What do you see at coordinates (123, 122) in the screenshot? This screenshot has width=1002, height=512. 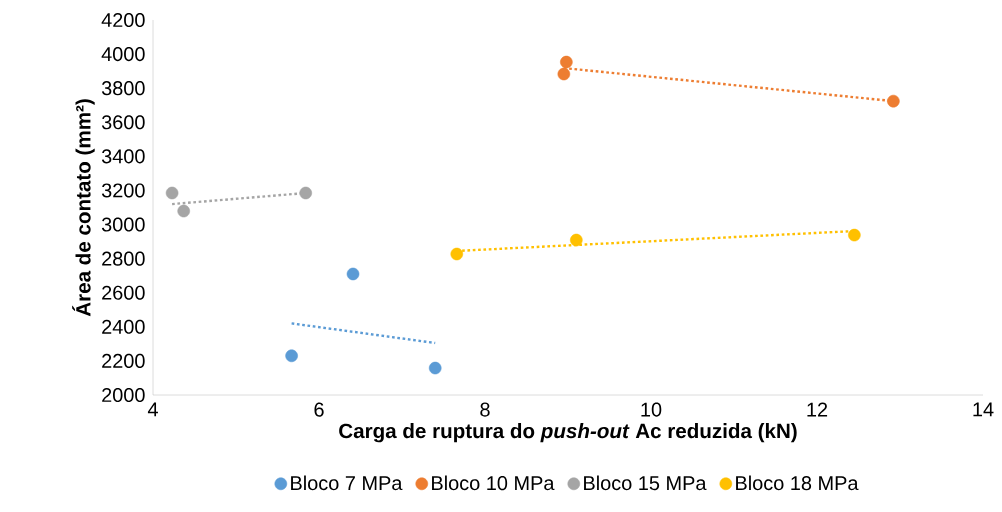 I see `y-tick-label: 3600` at bounding box center [123, 122].